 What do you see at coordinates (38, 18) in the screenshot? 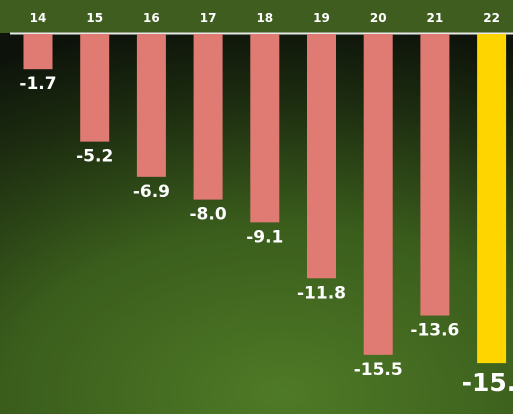
I see `x-tick-label: 14` at bounding box center [38, 18].